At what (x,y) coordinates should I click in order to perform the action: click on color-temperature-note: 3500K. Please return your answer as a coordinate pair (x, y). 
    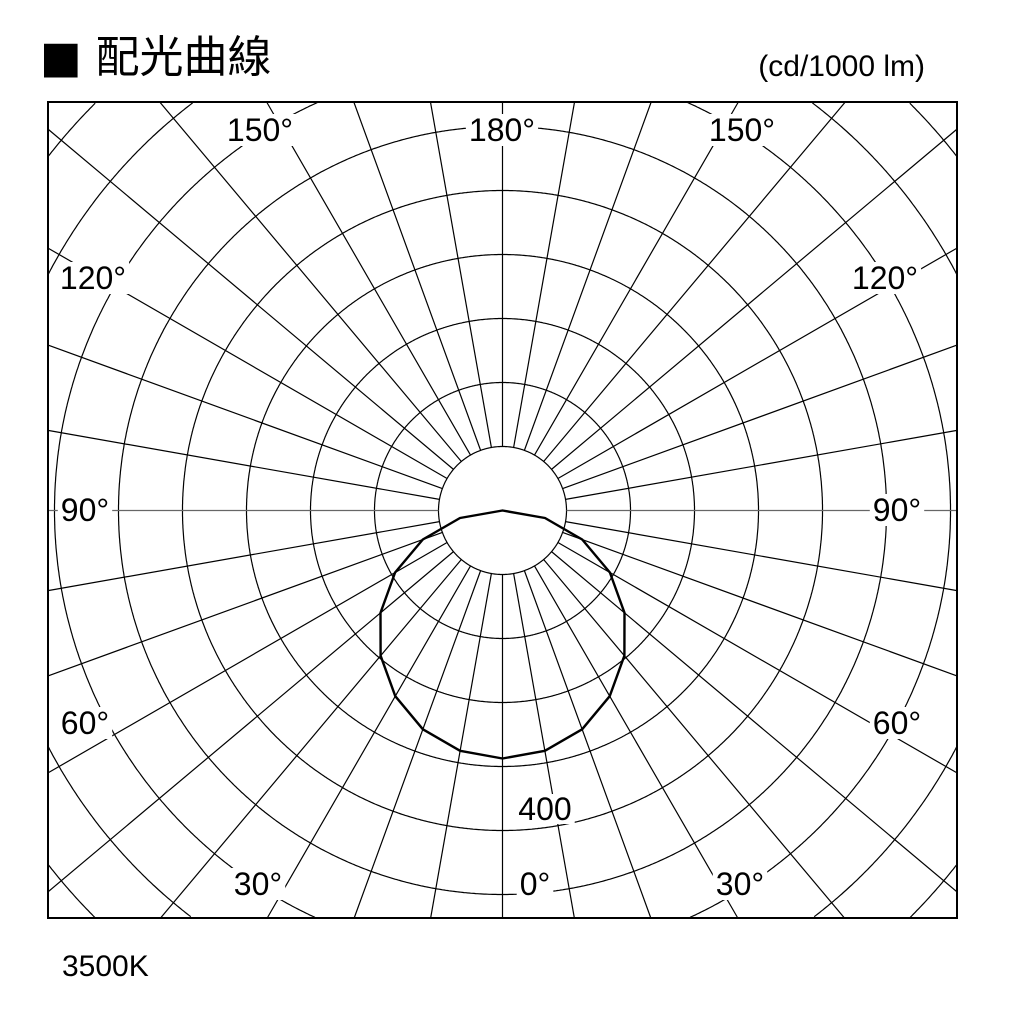
    Looking at the image, I should click on (105, 966).